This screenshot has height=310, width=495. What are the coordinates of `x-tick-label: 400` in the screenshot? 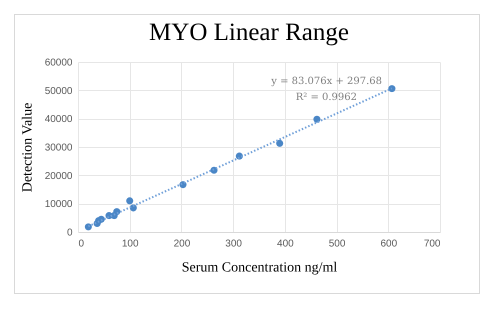 It's located at (285, 244).